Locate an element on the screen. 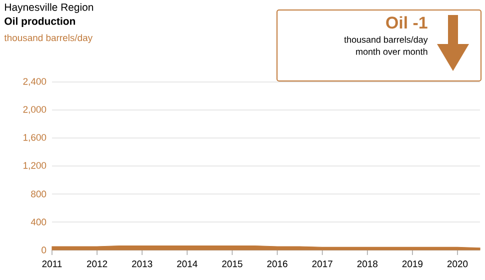 The width and height of the screenshot is (485, 280). y-tick-label: 2,400 is located at coordinates (34, 82).